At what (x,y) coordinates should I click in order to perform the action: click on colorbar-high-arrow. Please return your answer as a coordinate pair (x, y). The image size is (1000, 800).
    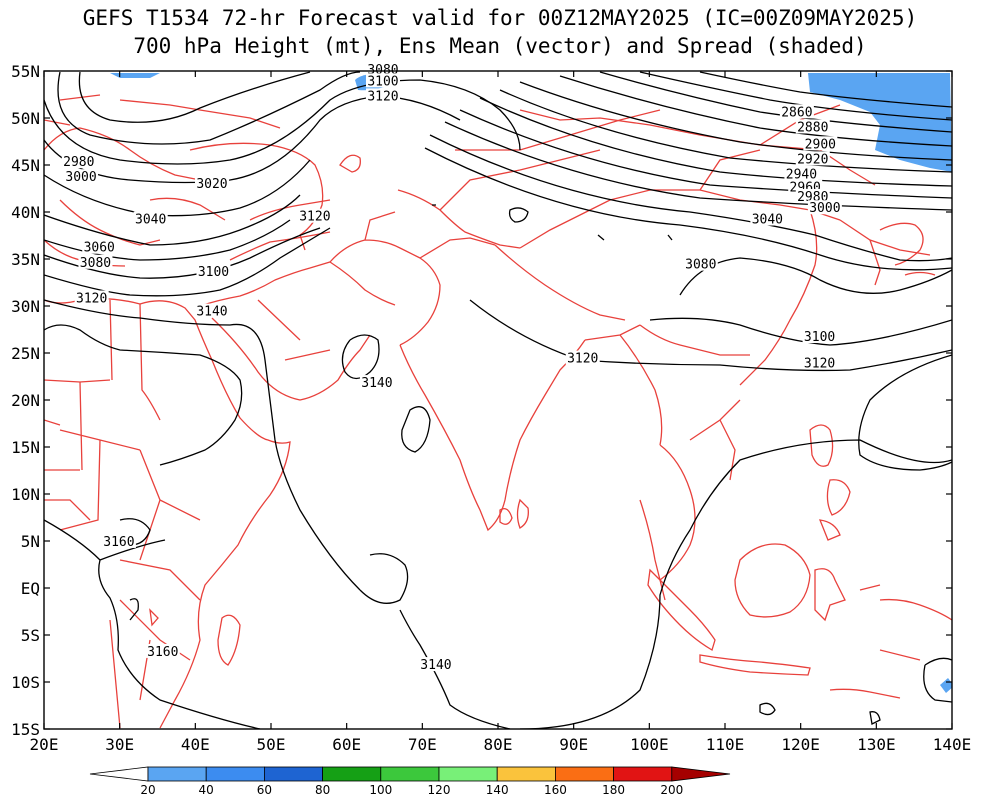
    Looking at the image, I should click on (701, 774).